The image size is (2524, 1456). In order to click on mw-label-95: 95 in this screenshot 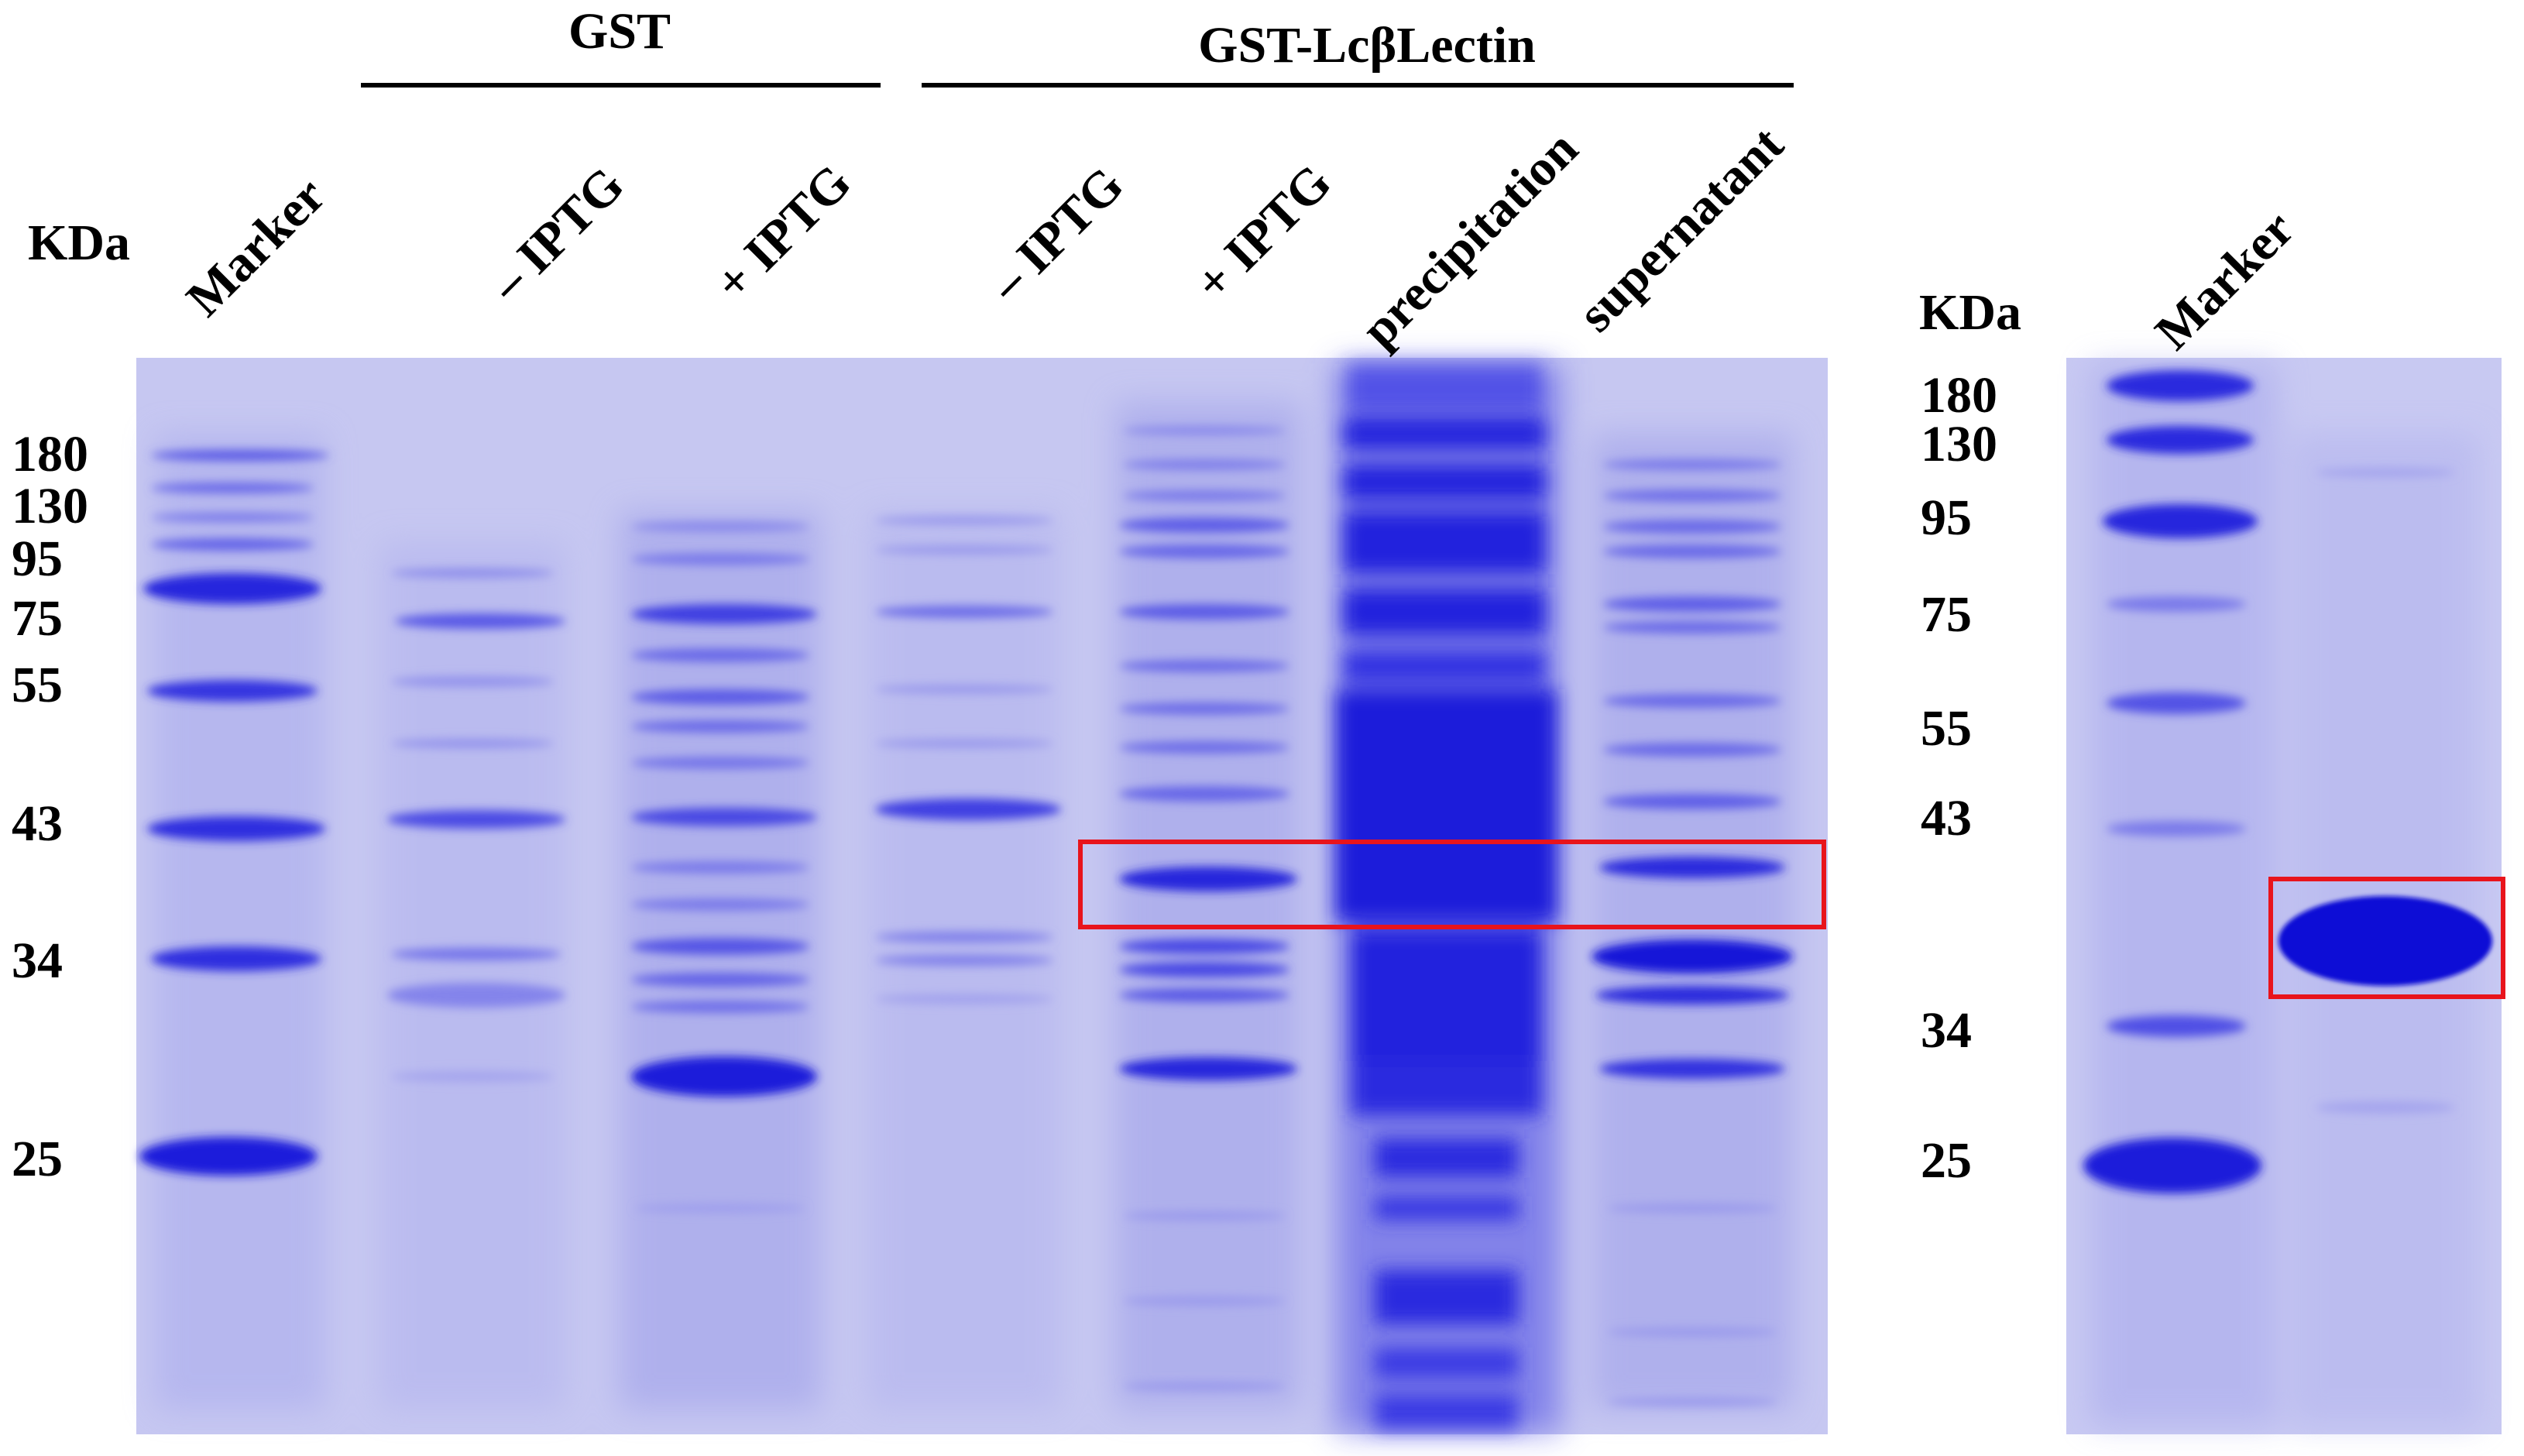, I will do `click(37, 559)`.